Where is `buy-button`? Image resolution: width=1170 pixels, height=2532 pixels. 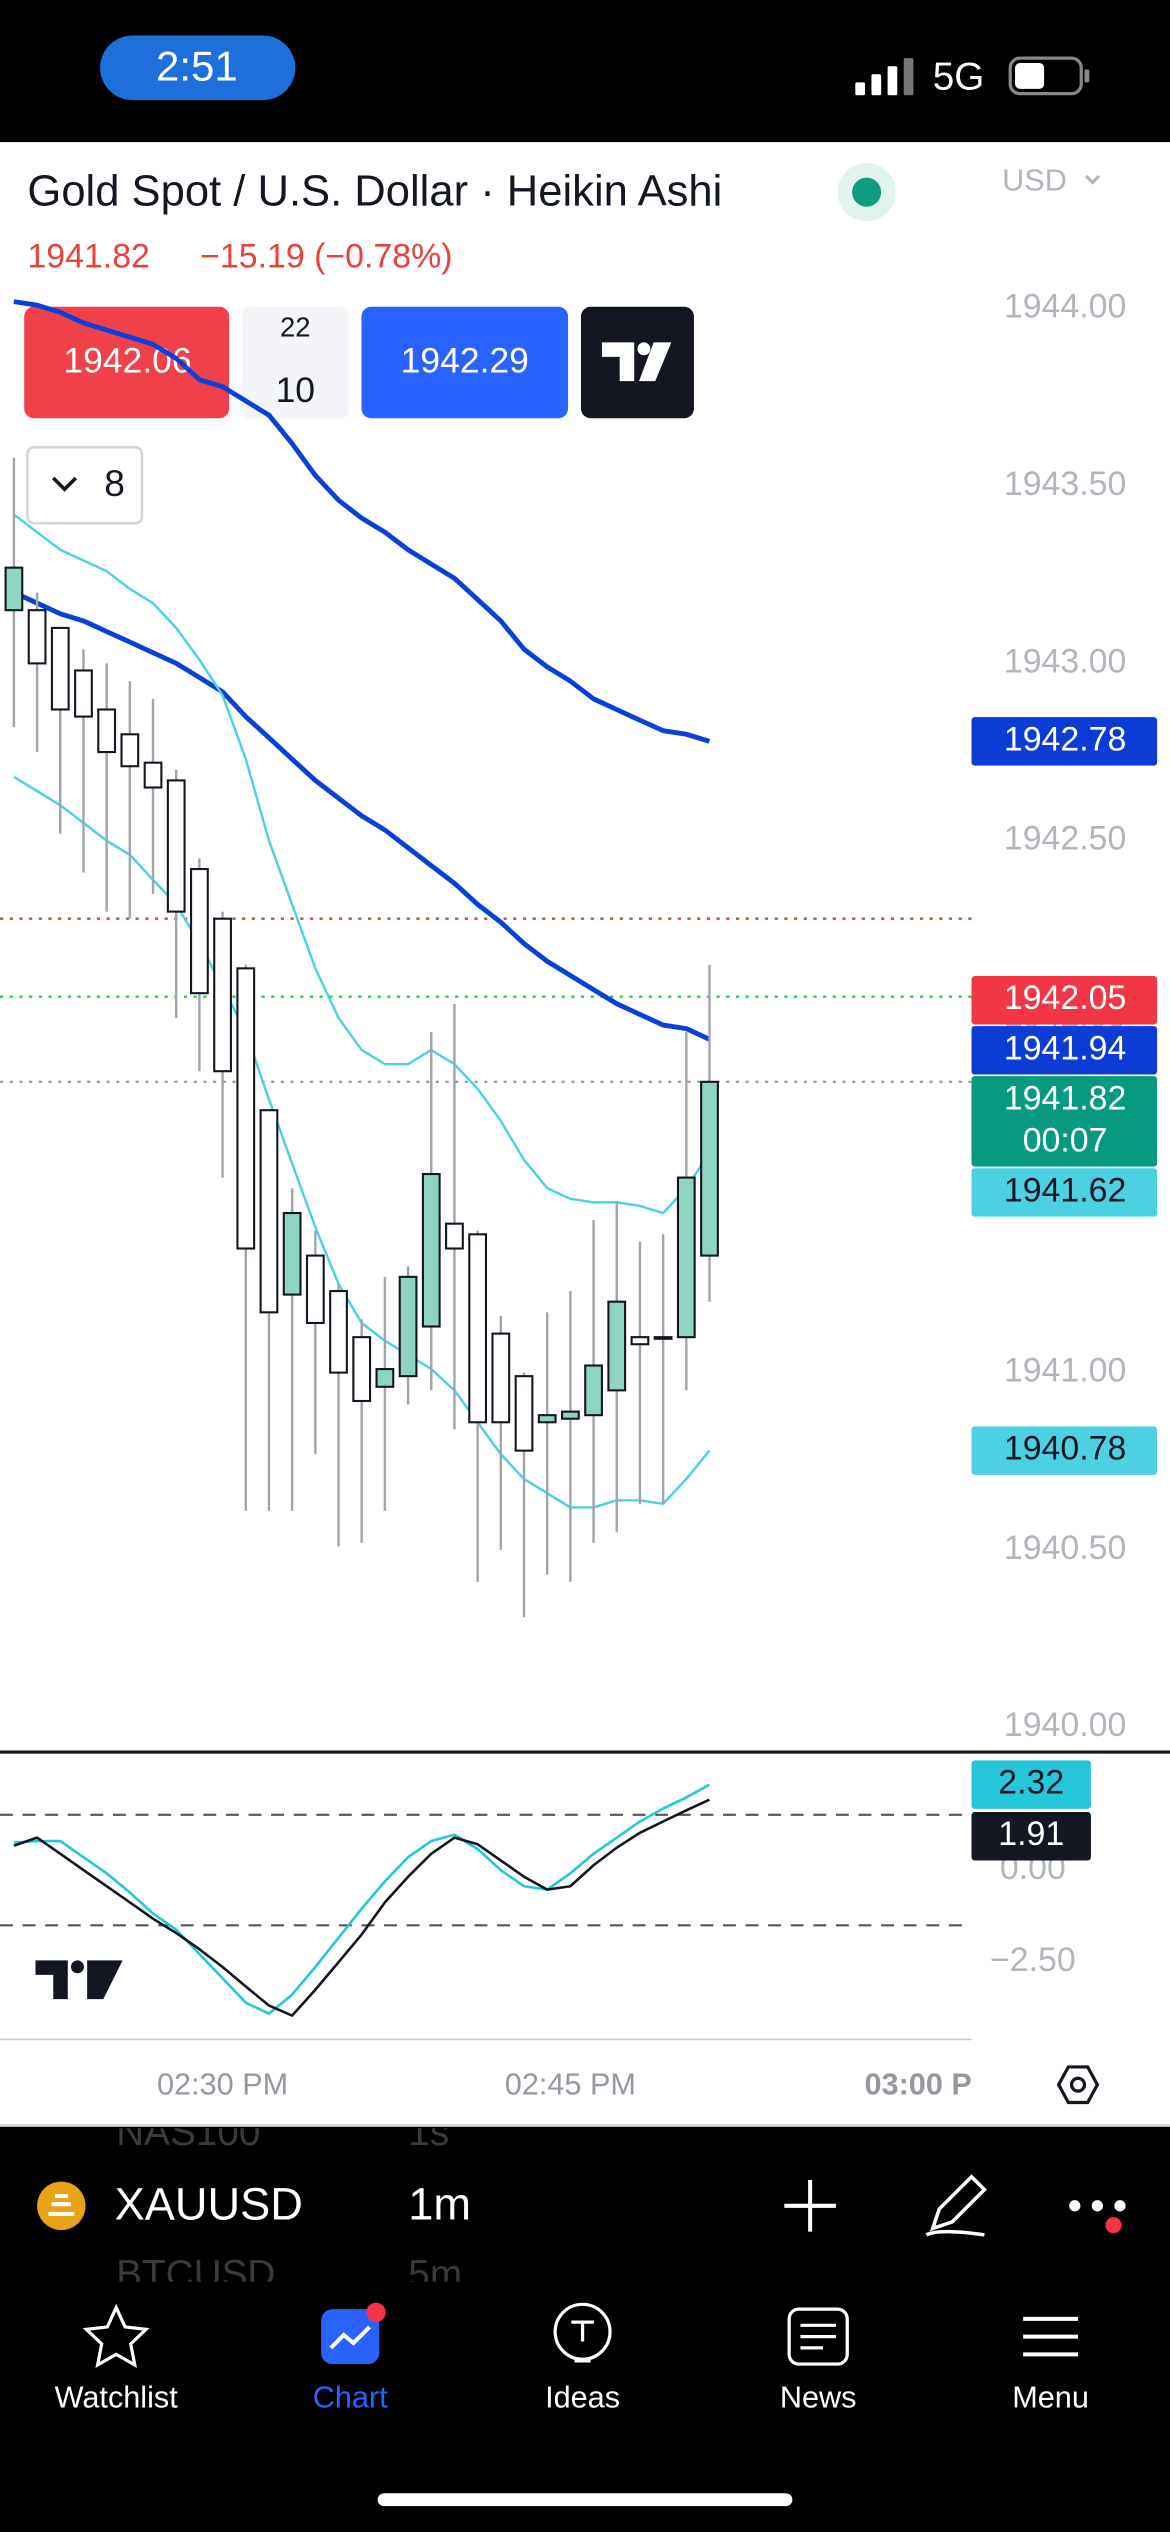
buy-button is located at coordinates (465, 362).